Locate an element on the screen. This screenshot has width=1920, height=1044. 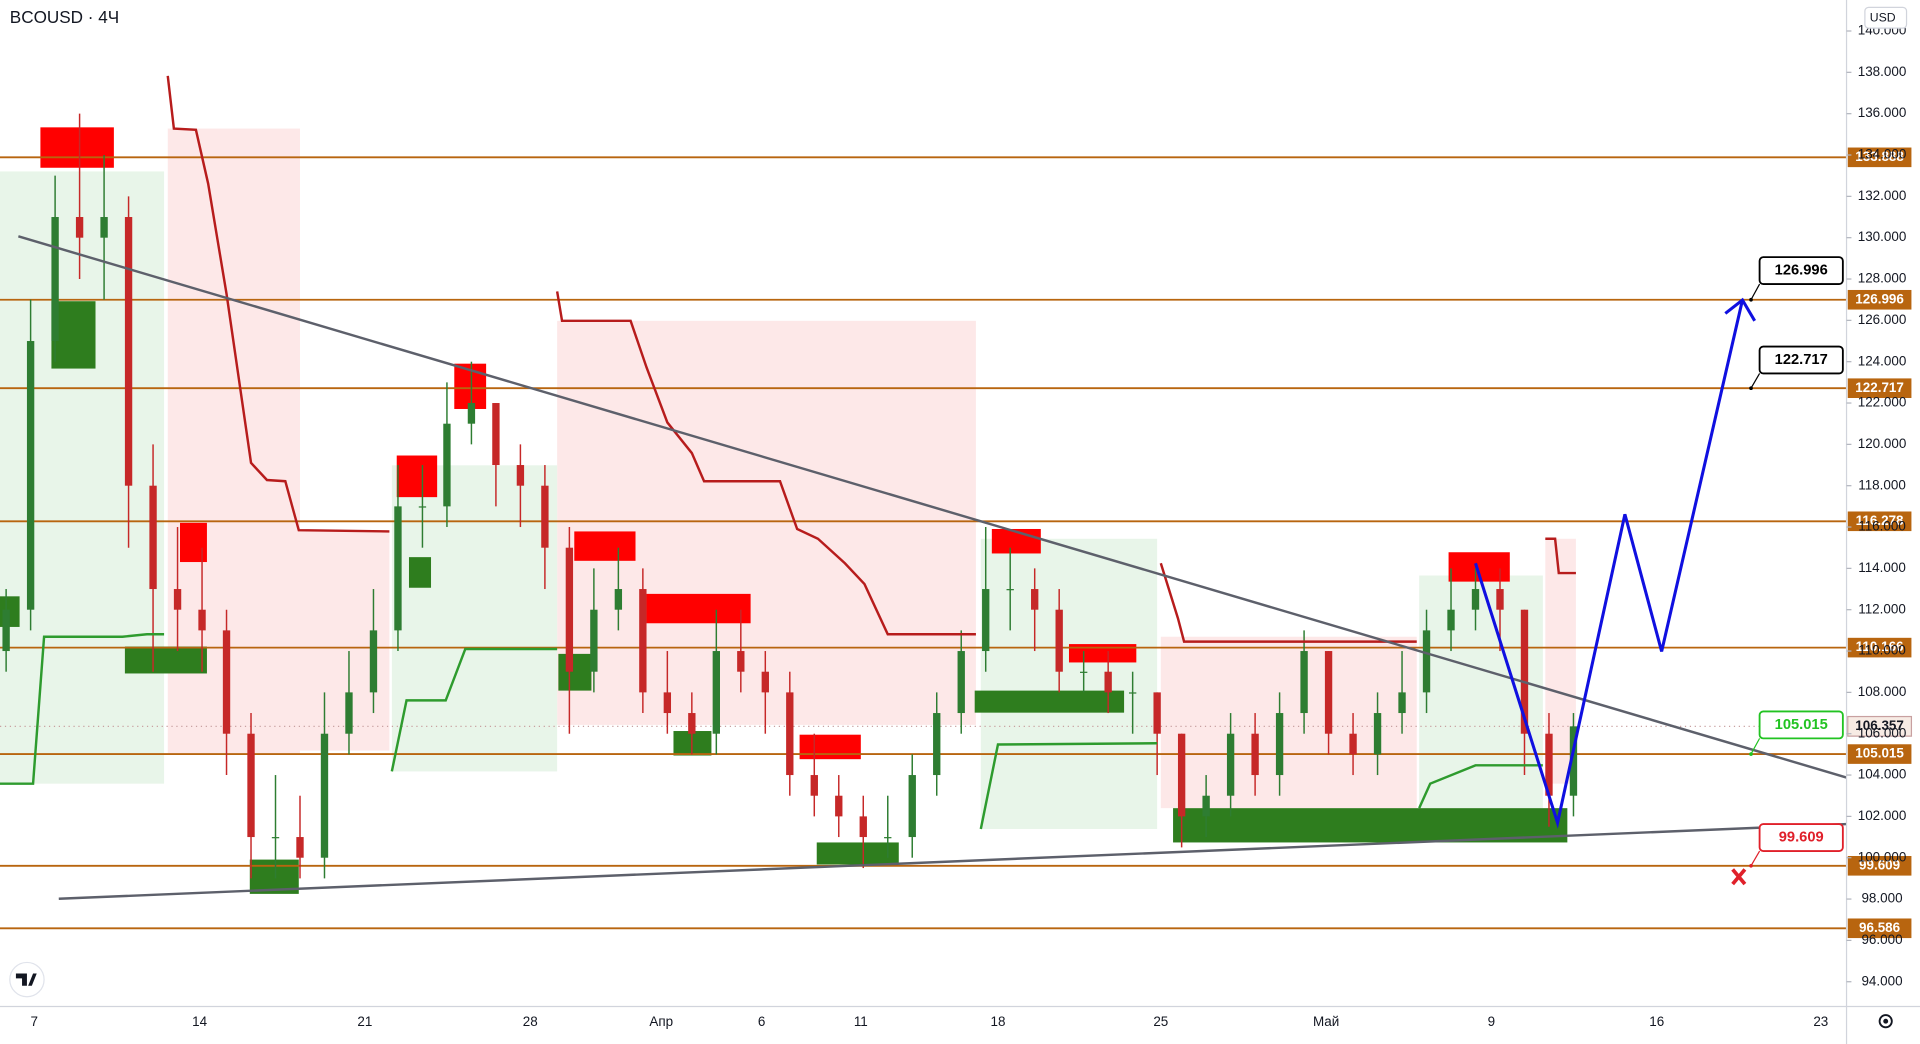
stop-mark is located at coordinates (1739, 877).